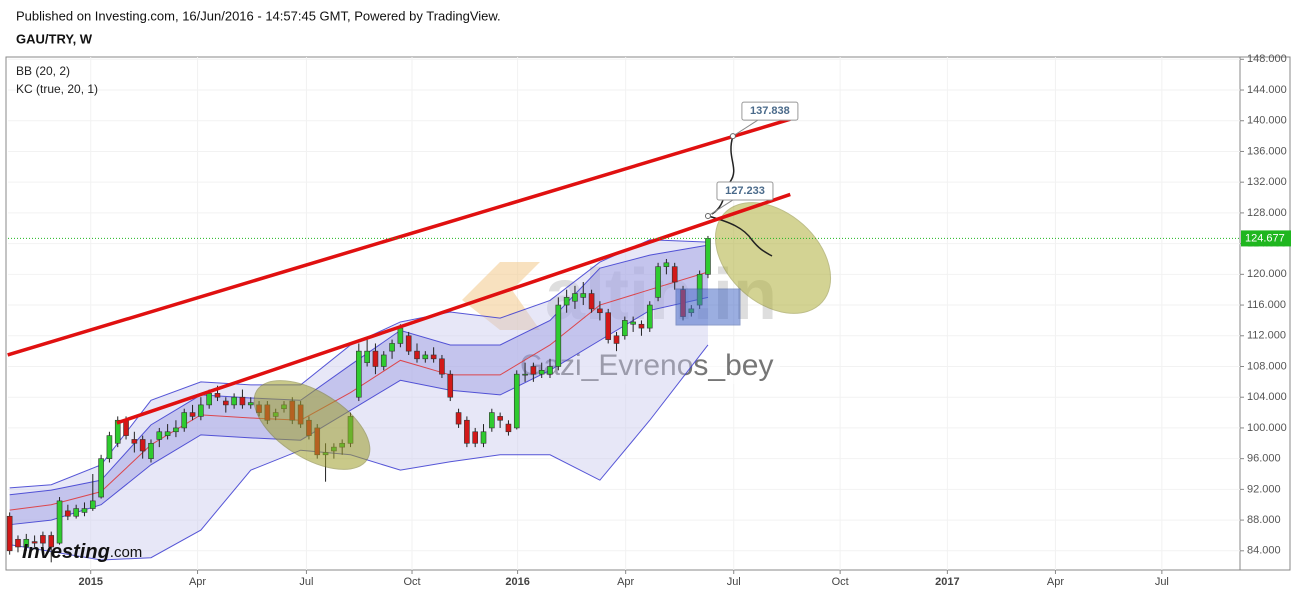 This screenshot has height=601, width=1297. Describe the element at coordinates (1267, 428) in the screenshot. I see `y-tick-label: 100.000` at that location.